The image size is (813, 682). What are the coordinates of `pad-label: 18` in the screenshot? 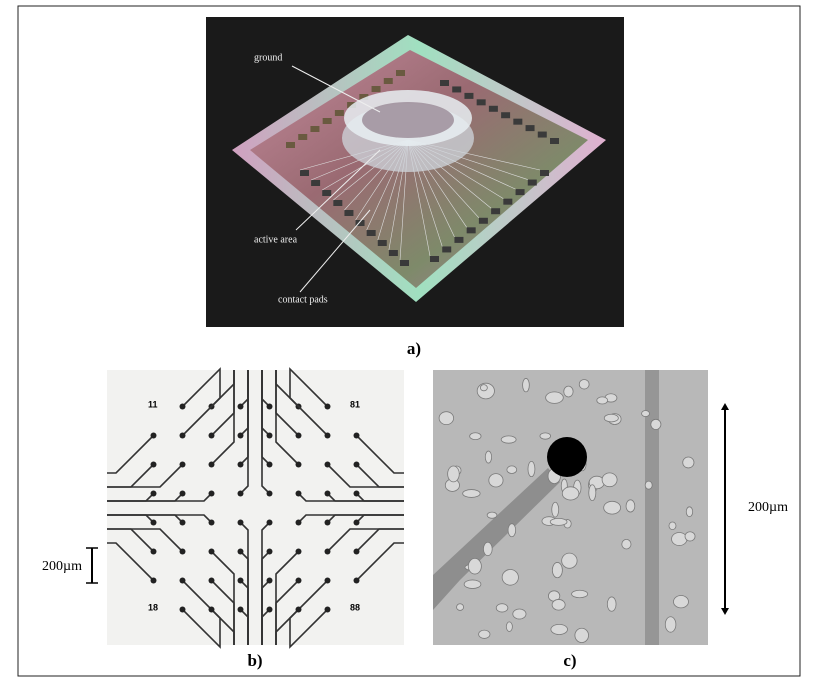 It's located at (153, 607).